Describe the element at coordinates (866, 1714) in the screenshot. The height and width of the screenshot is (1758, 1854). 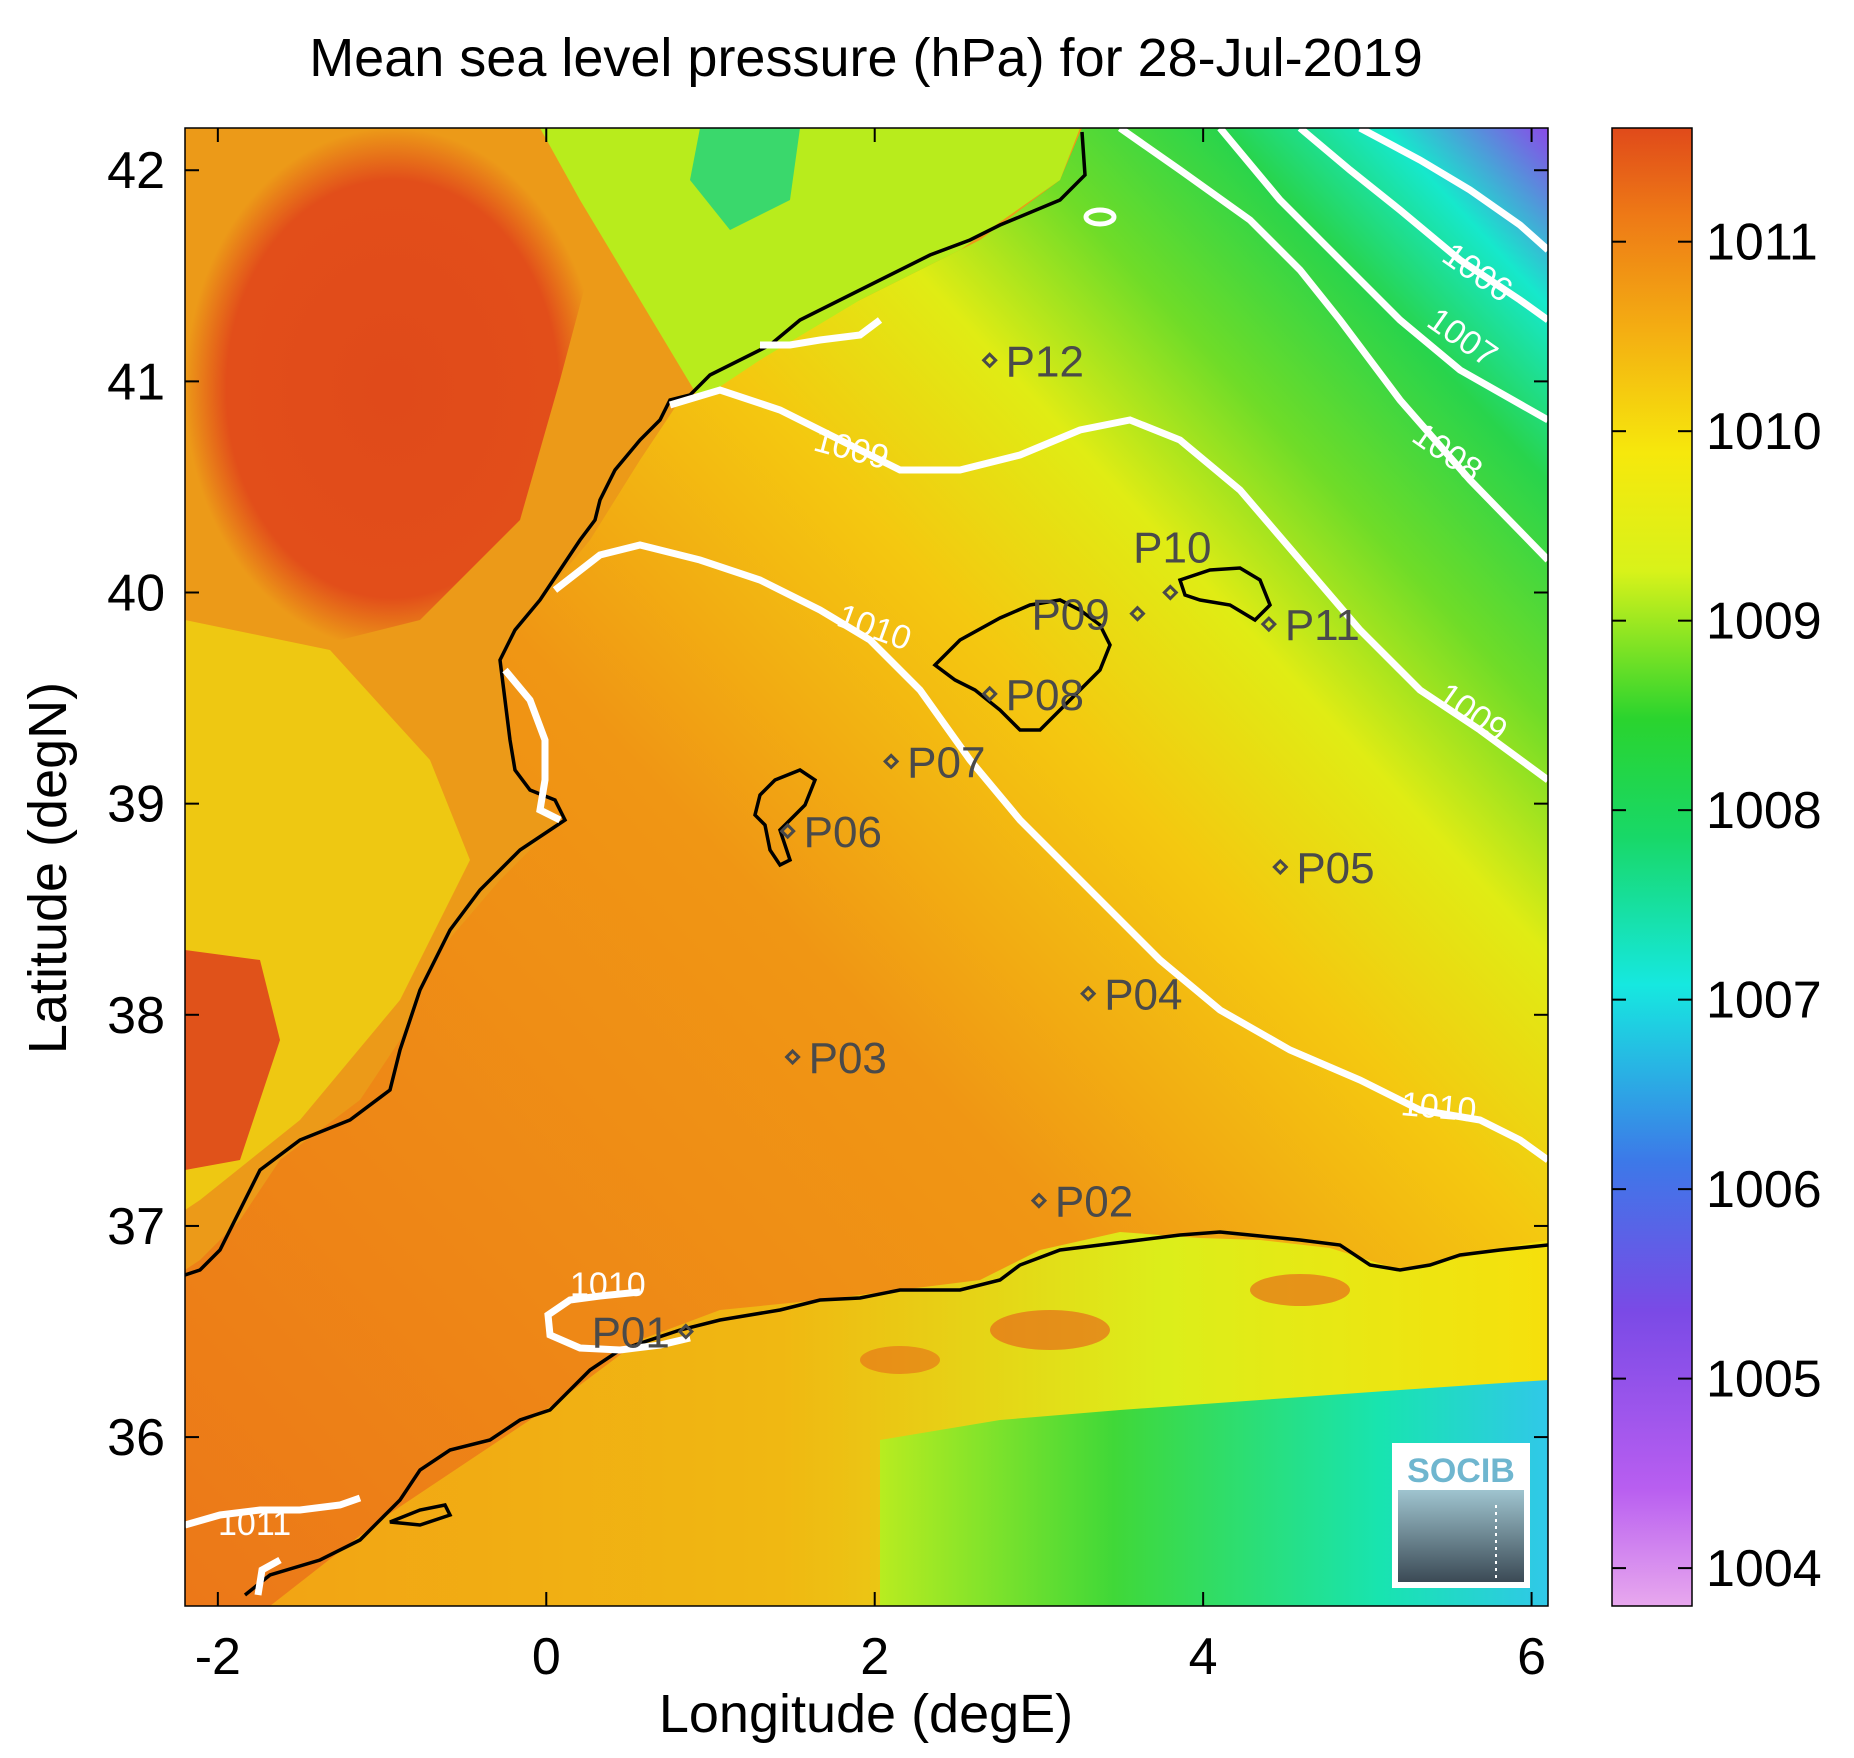
I see `x-axis-label: Longitude (degE)` at that location.